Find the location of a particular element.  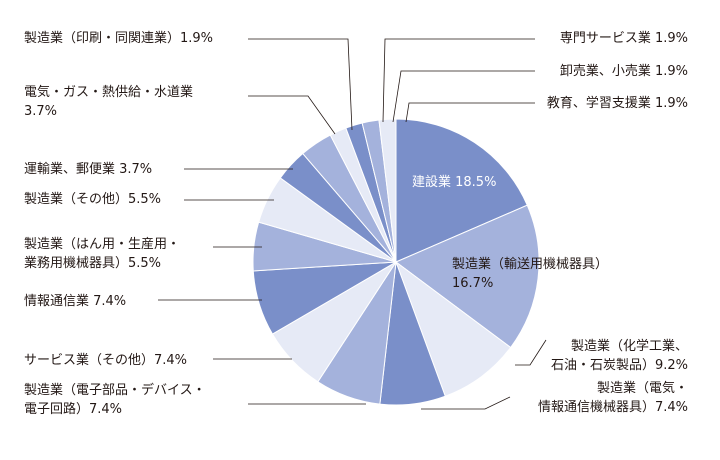

slice-label-5: サービス業（その他）7.4% is located at coordinates (105, 360).